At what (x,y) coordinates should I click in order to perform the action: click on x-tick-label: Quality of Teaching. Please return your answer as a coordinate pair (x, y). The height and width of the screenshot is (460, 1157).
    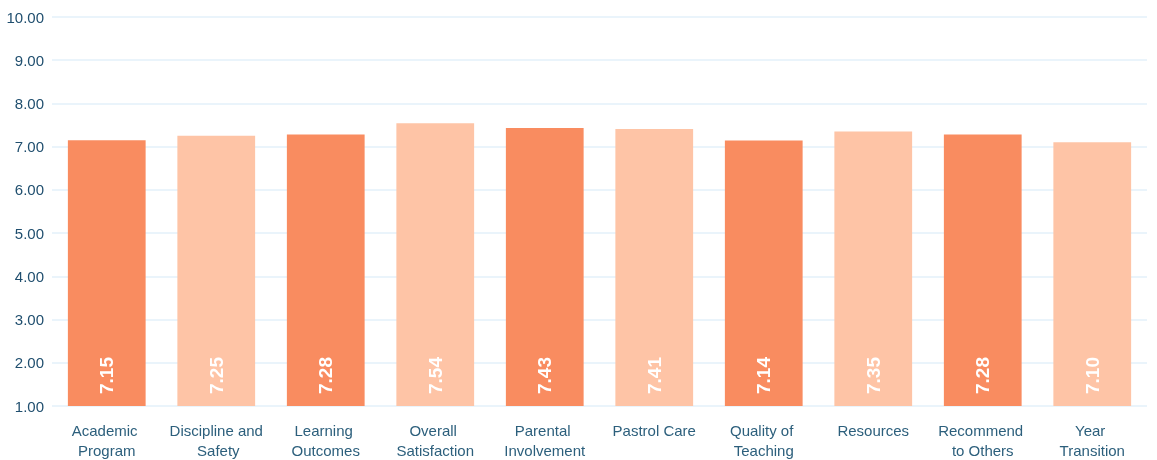
    Looking at the image, I should click on (763, 440).